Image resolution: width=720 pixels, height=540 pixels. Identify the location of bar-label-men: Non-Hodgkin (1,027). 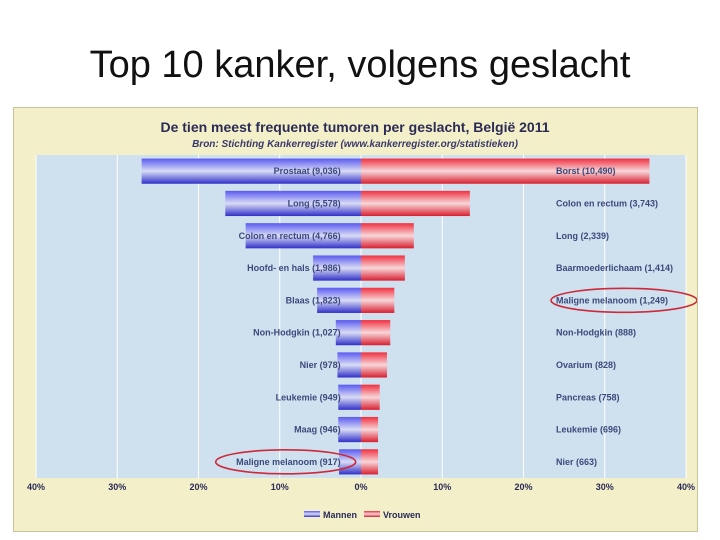
(297, 333).